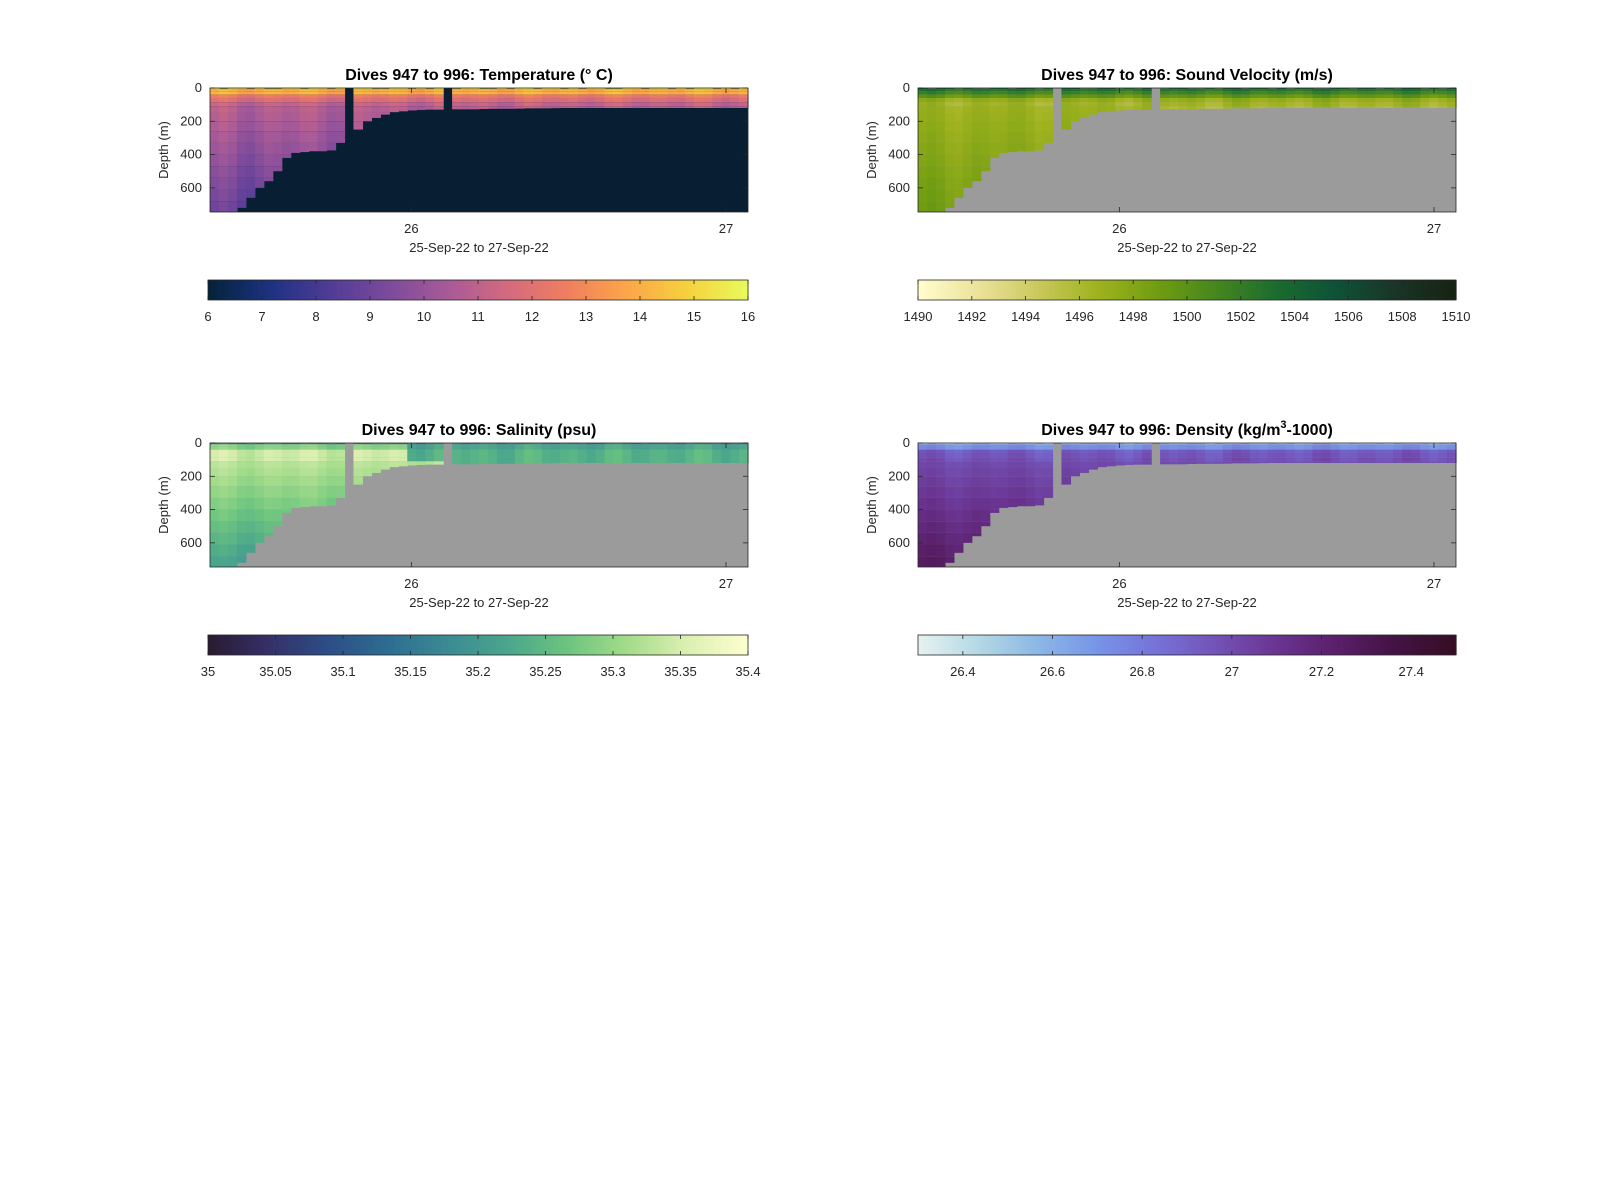 The width and height of the screenshot is (1600, 1184). Describe the element at coordinates (198, 442) in the screenshot. I see `y-tick-label: 0` at that location.